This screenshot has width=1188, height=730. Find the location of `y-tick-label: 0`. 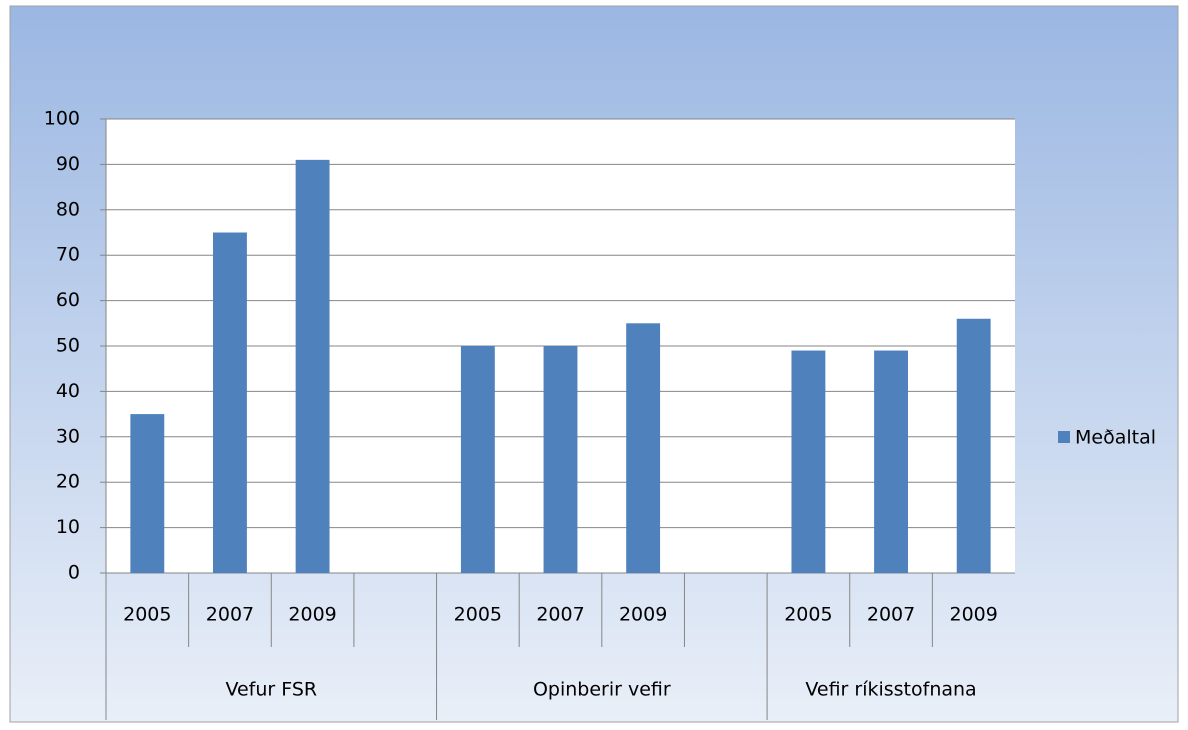

y-tick-label: 0 is located at coordinates (74, 573).